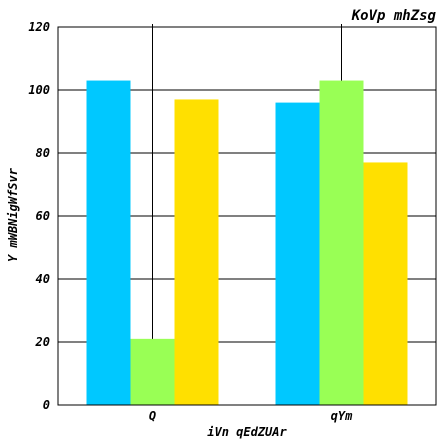 The width and height of the screenshot is (448, 448). Describe the element at coordinates (46, 405) in the screenshot. I see `y-tick-label: 0` at that location.